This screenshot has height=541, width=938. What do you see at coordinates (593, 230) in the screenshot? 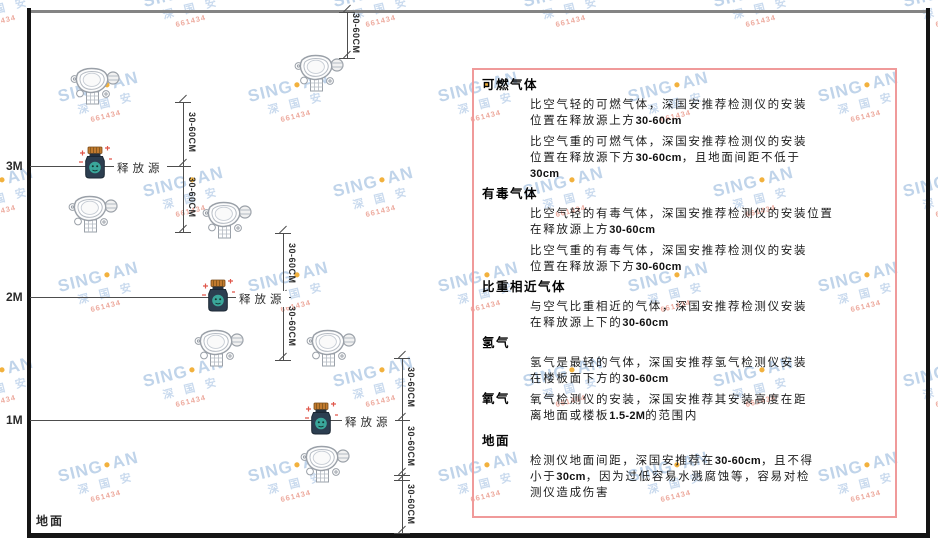
I see `panel-text-line: 在释放源上方30-60cm` at bounding box center [593, 230].